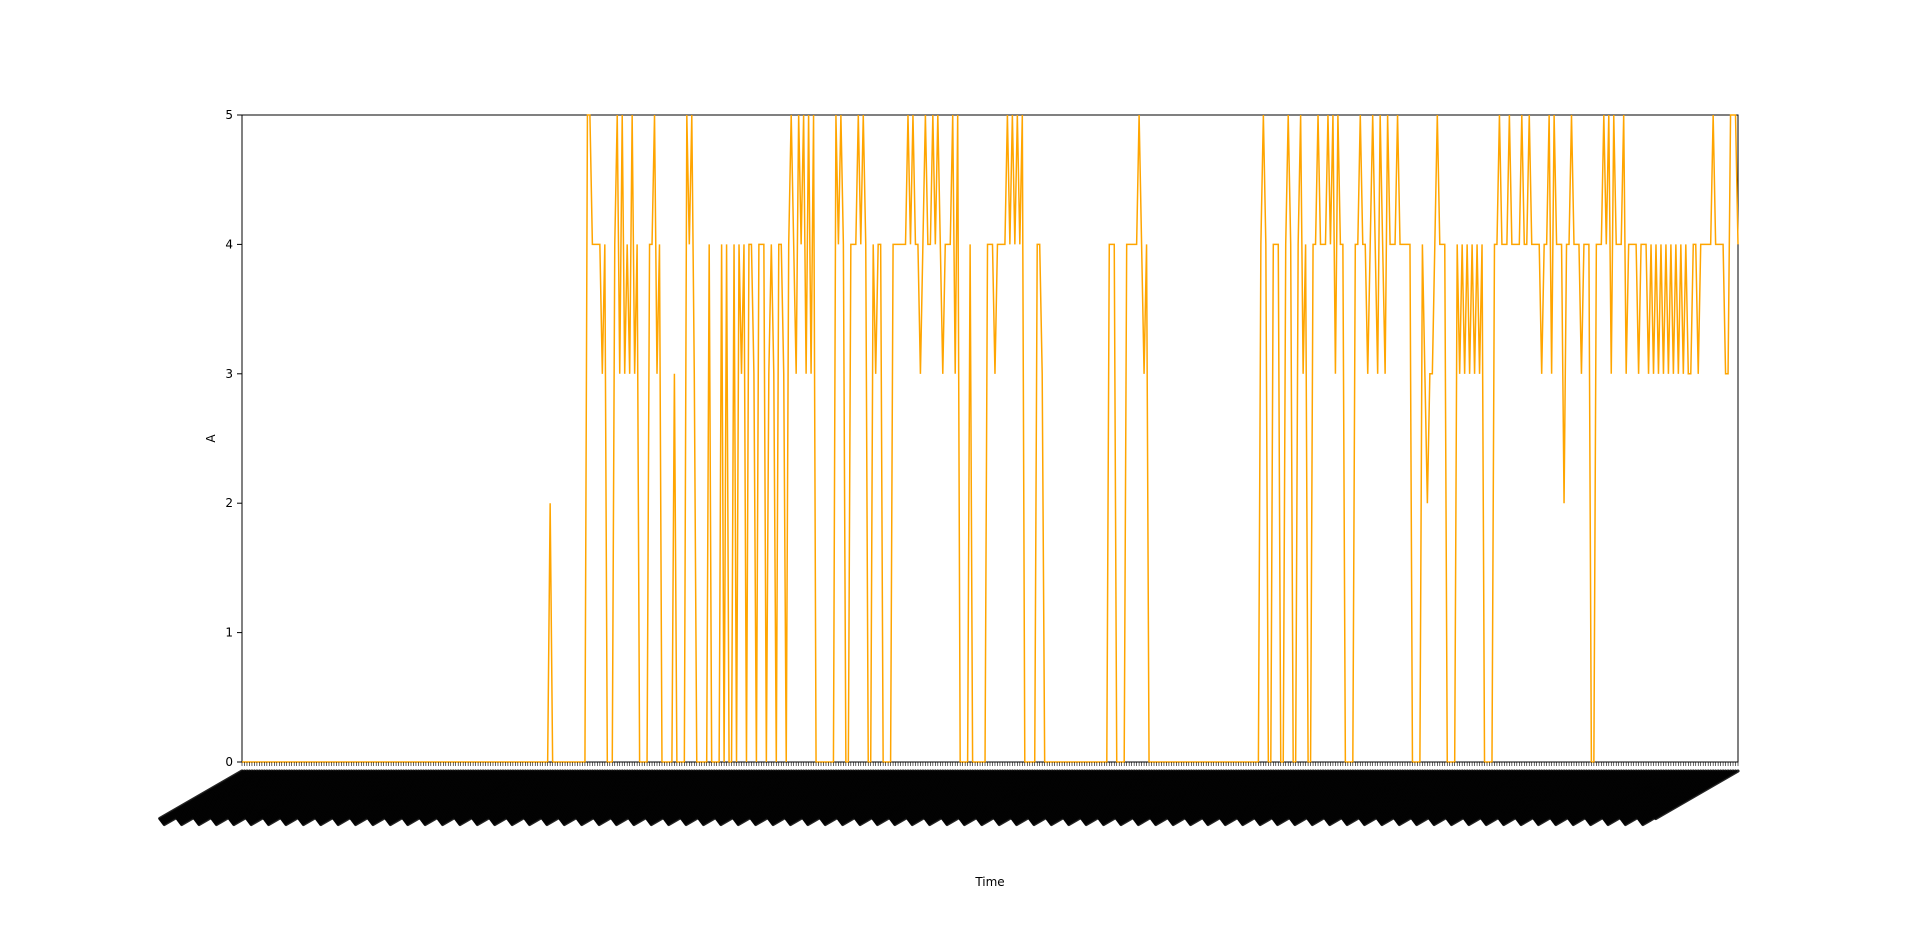 Image resolution: width=1920 pixels, height=951 pixels. Describe the element at coordinates (211, 438) in the screenshot. I see `y-axis-label: A` at that location.